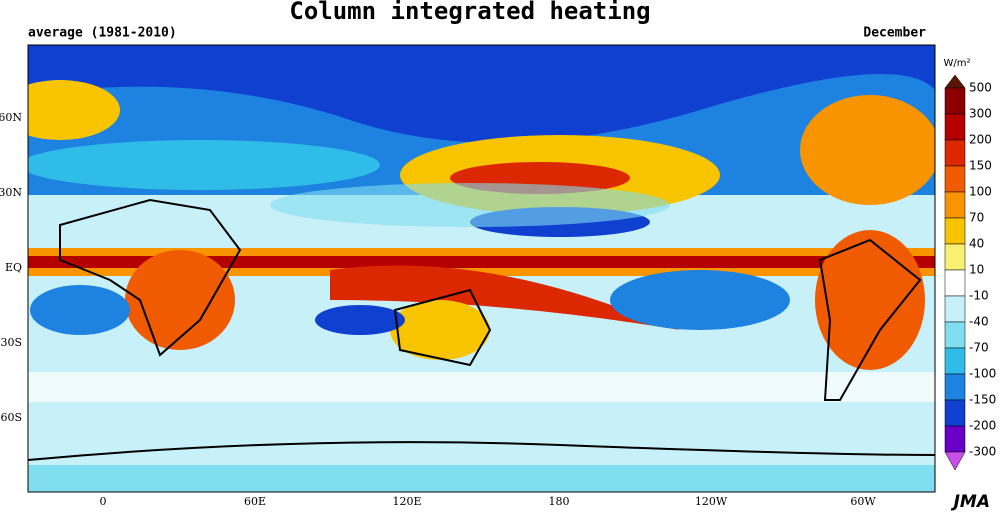 This screenshot has height=517, width=1000. What do you see at coordinates (979, 296) in the screenshot?
I see `colorbar-label: -10` at bounding box center [979, 296].